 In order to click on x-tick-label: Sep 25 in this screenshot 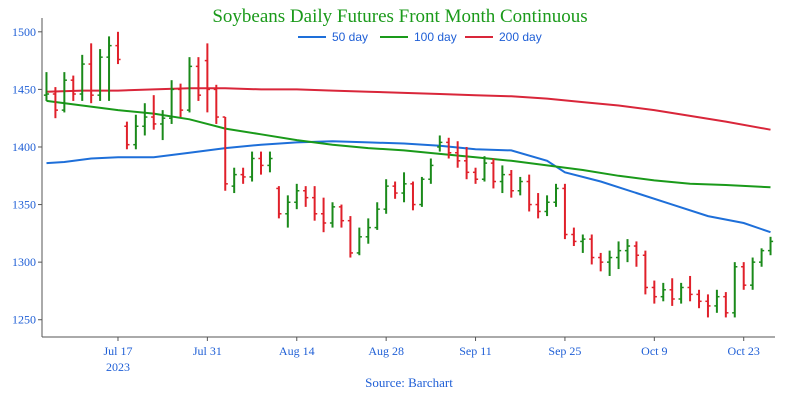, I will do `click(564, 351)`.